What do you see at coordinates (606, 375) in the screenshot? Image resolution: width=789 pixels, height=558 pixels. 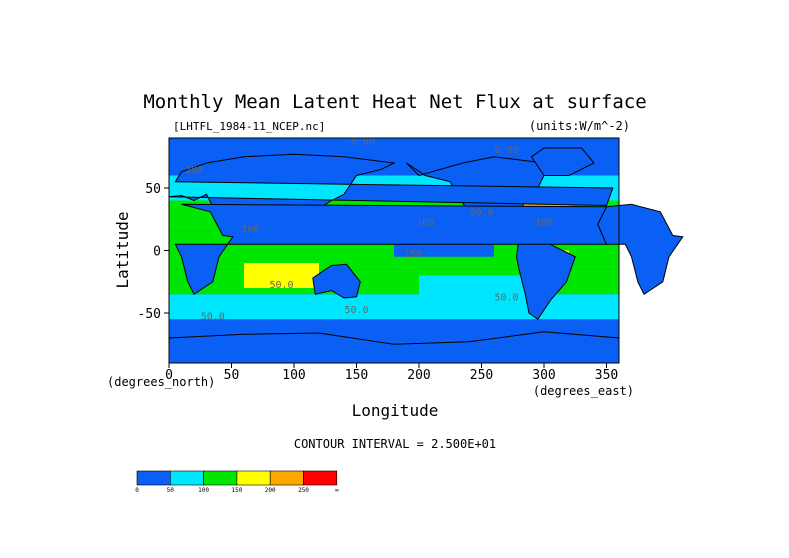 I see `x-tick-label: 350` at bounding box center [606, 375].